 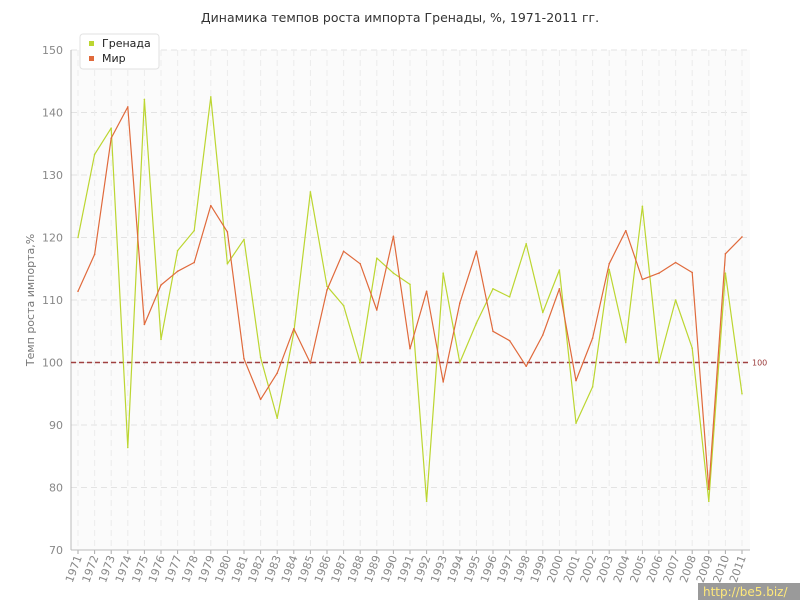 I want to click on watermark-background, so click(x=749, y=591).